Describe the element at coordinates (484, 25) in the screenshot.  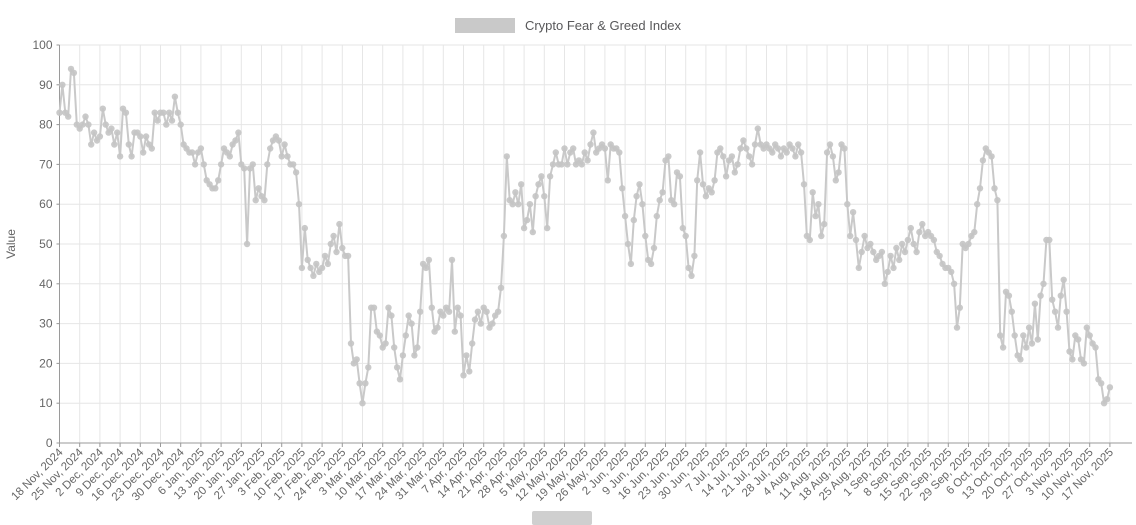
I see `legend-swatch` at that location.